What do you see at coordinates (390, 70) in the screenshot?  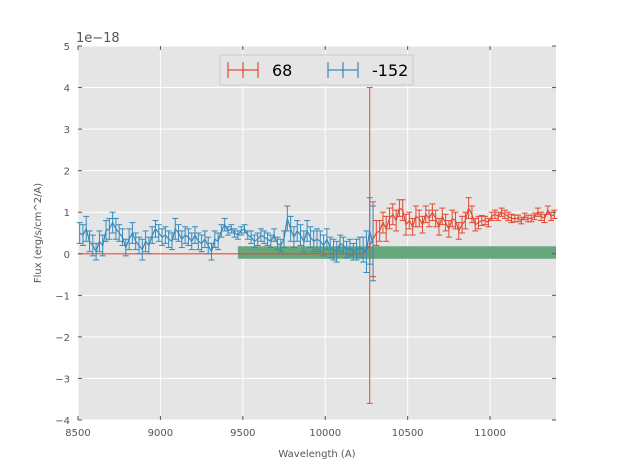 I see `legend-label: -152` at bounding box center [390, 70].